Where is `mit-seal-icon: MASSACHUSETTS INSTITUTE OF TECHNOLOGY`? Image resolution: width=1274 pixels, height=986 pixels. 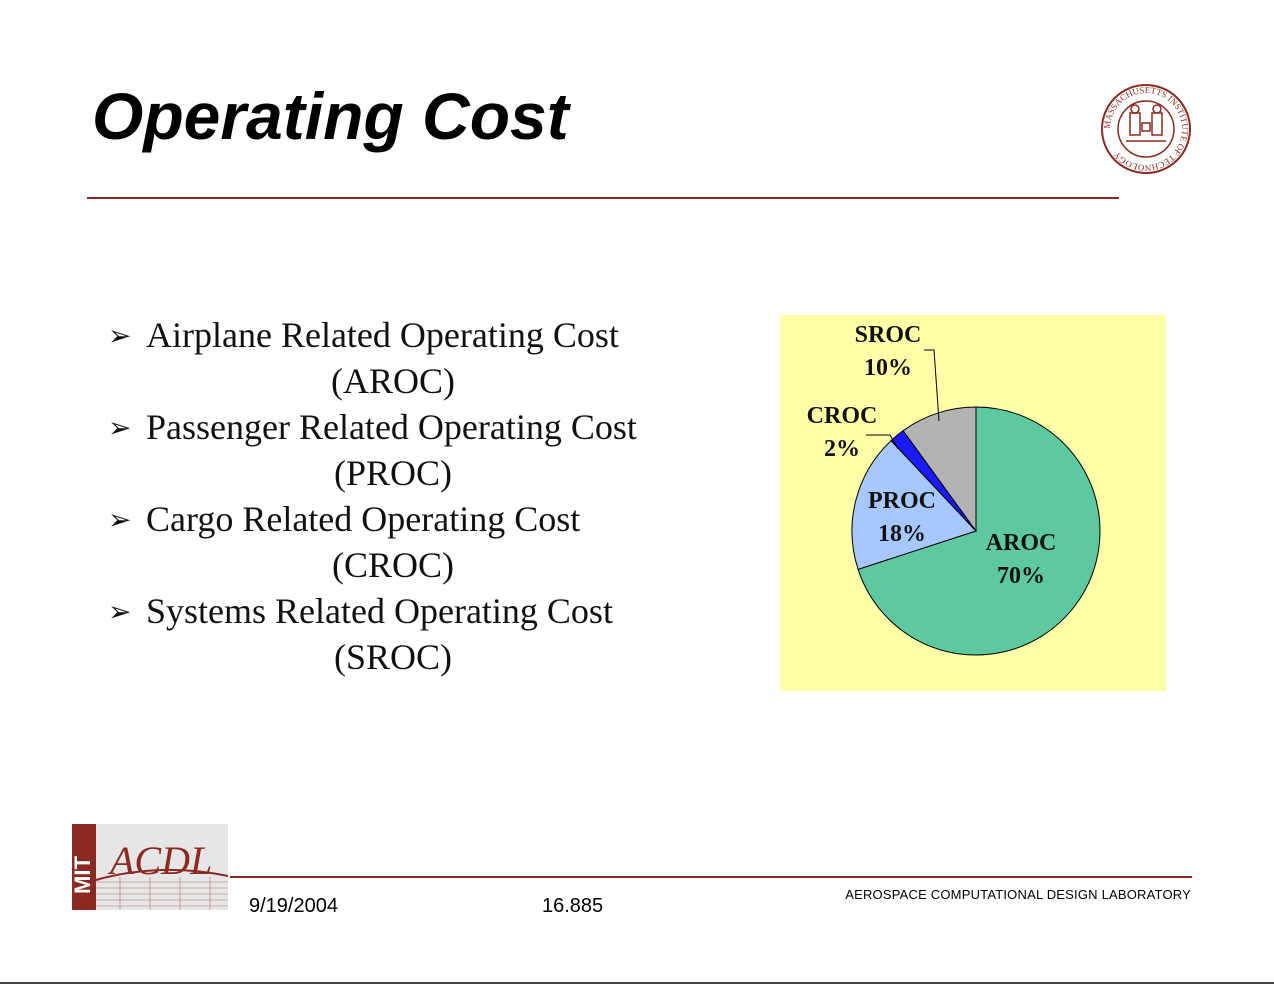 mit-seal-icon: MASSACHUSETTS INSTITUTE OF TECHNOLOGY is located at coordinates (1146, 129).